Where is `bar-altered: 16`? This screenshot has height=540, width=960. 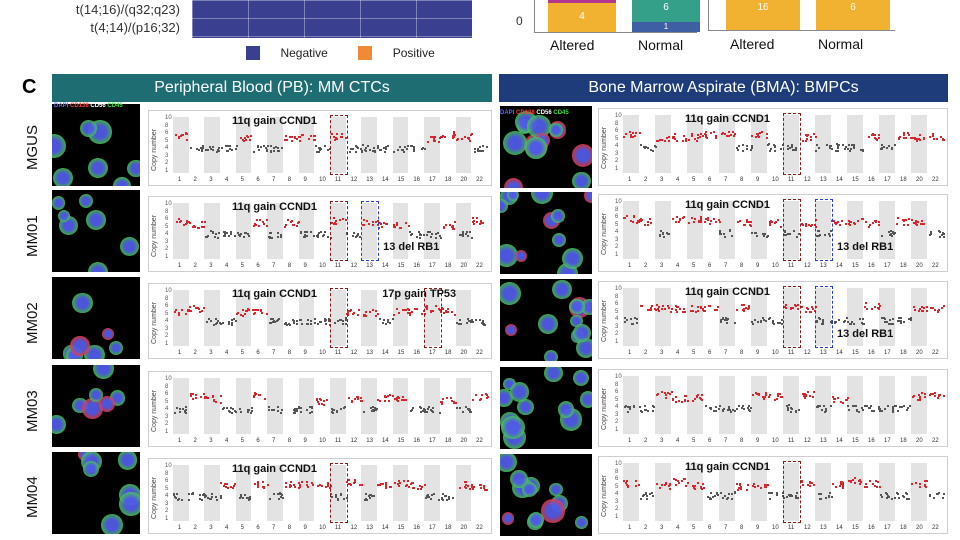
bar-altered: 16 is located at coordinates (763, 15).